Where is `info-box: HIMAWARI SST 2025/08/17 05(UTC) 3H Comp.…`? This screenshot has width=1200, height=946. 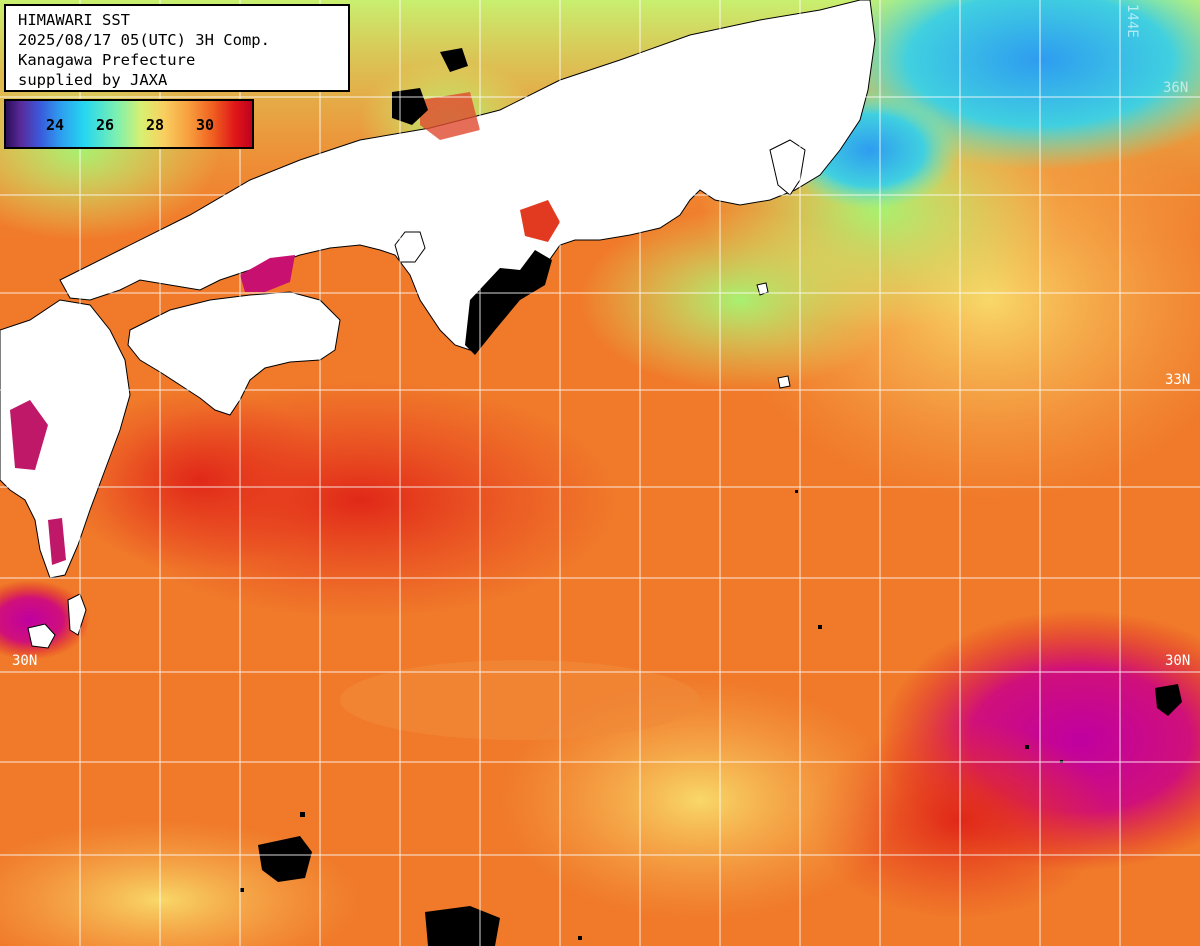 info-box: HIMAWARI SST 2025/08/17 05(UTC) 3H Comp.… is located at coordinates (177, 48).